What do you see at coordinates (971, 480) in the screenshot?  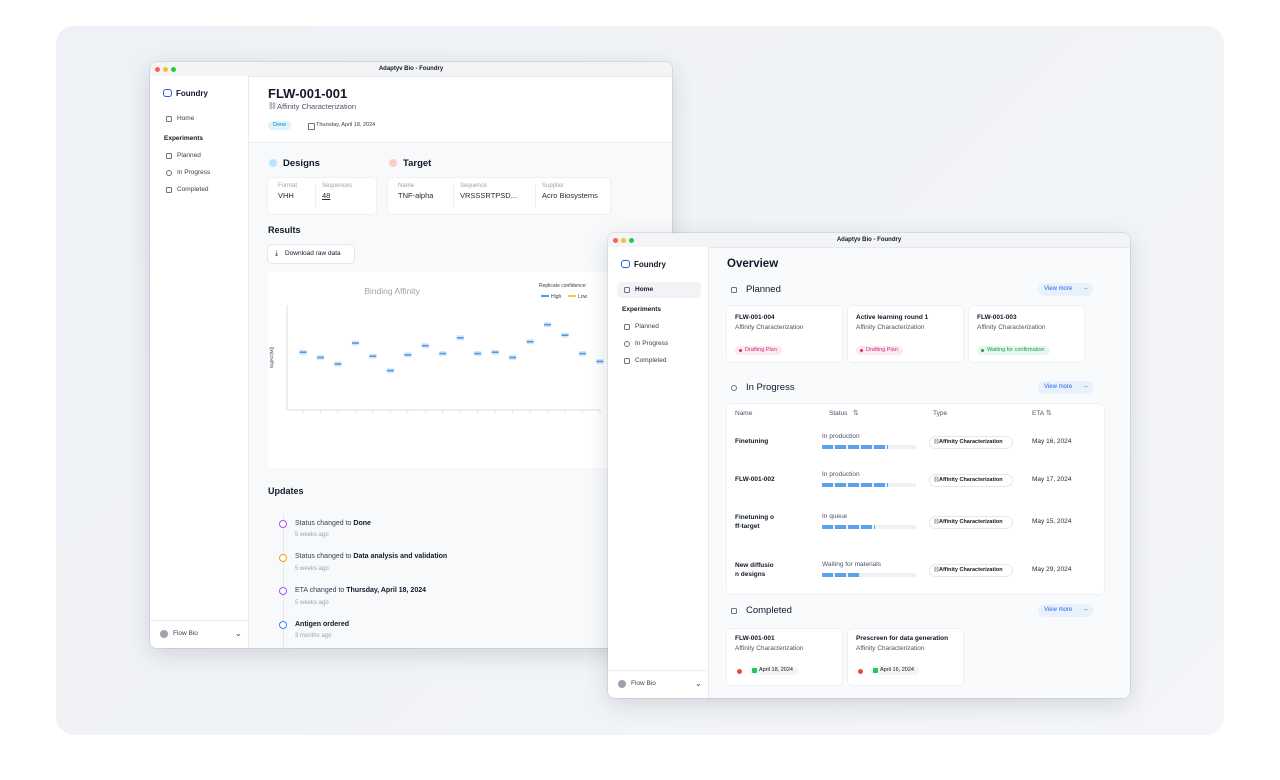 I see `type-pill: ⛓ Affinity Characterization` at bounding box center [971, 480].